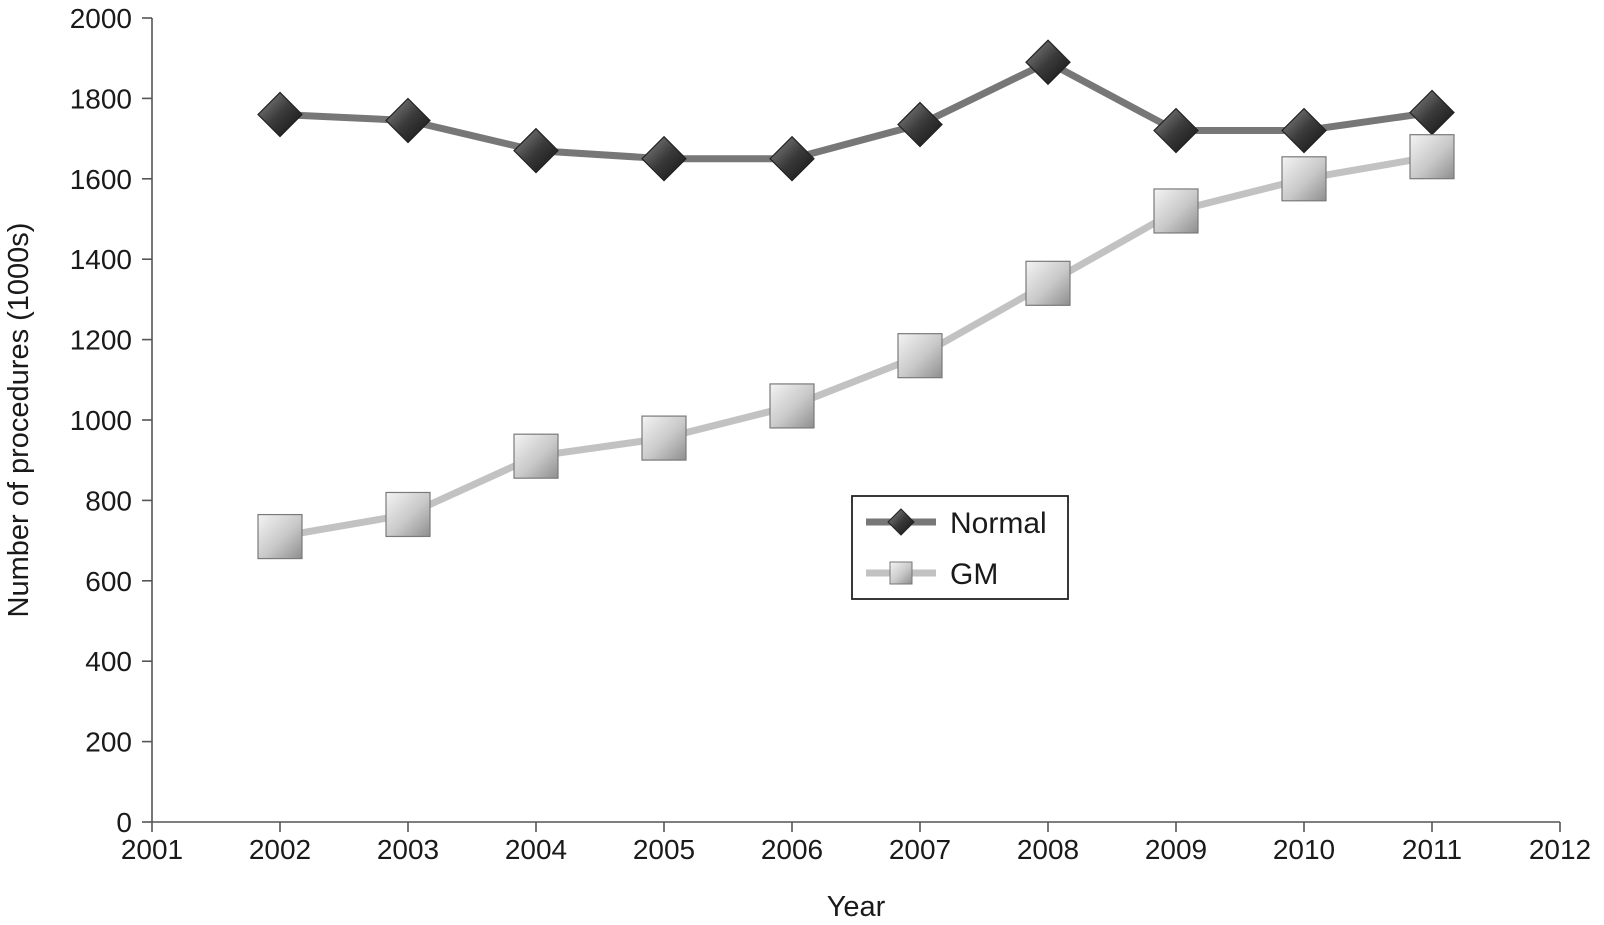 This screenshot has height=925, width=1604. Describe the element at coordinates (108, 500) in the screenshot. I see `y-tick-label: 800` at that location.